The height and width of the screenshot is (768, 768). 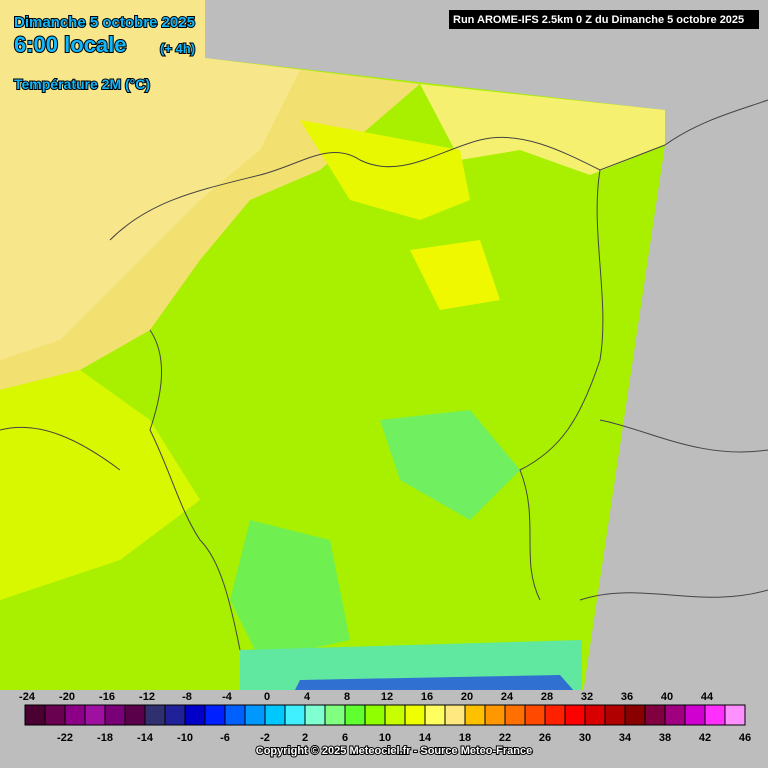 I want to click on legend-label: -22, so click(x=65, y=738).